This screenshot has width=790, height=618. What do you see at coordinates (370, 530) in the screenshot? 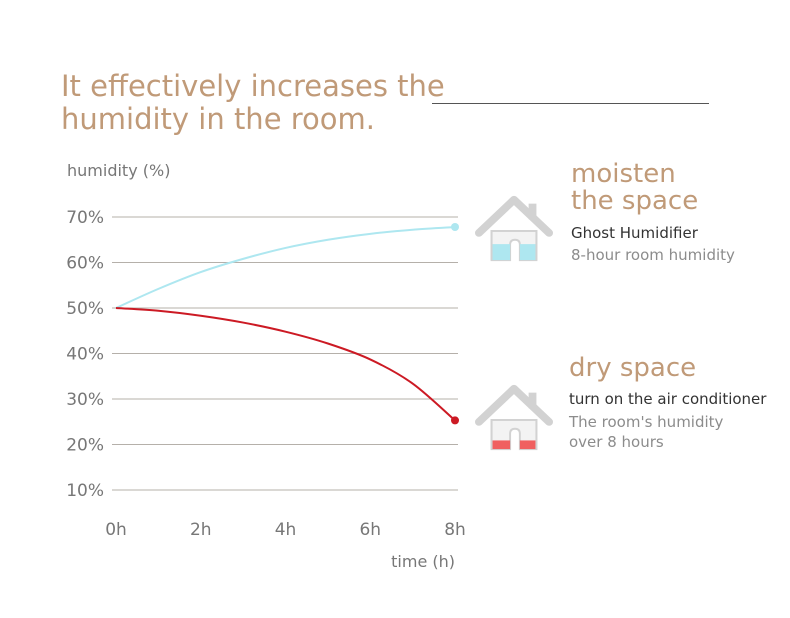
I see `x-tick-label: 6h` at bounding box center [370, 530].